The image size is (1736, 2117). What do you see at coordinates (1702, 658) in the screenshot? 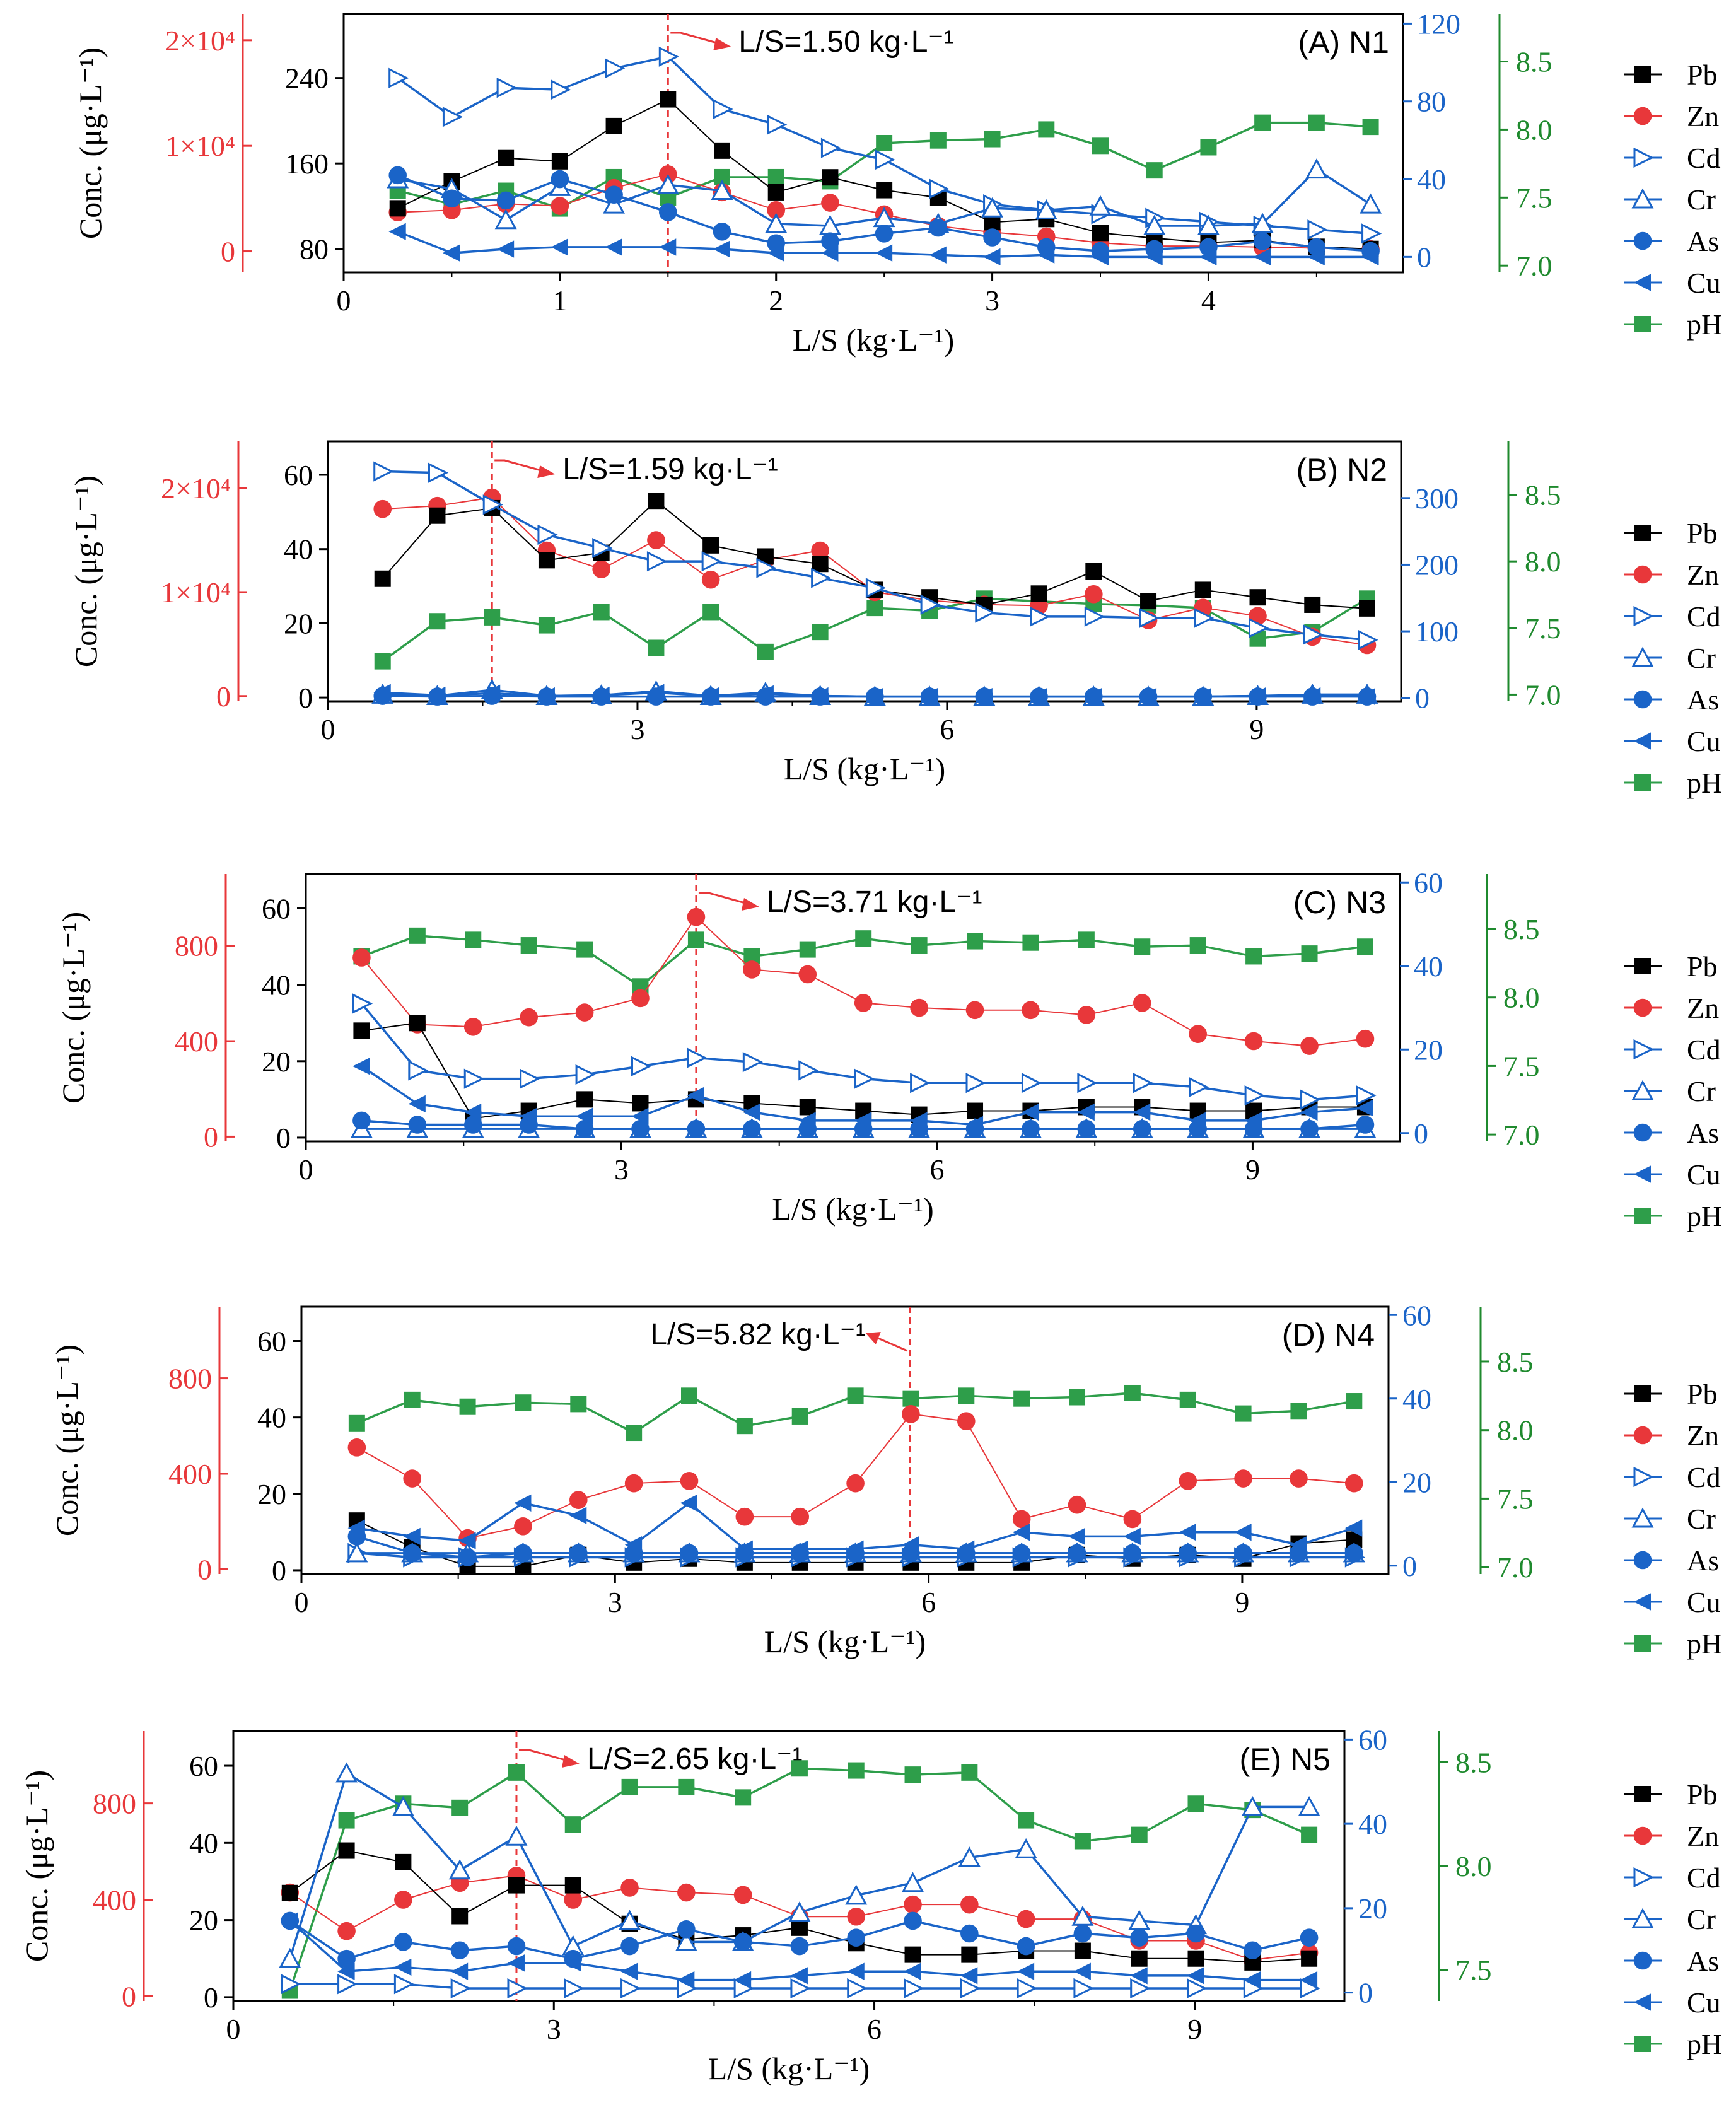
I see `legend-label-cr: Cr` at bounding box center [1702, 658].